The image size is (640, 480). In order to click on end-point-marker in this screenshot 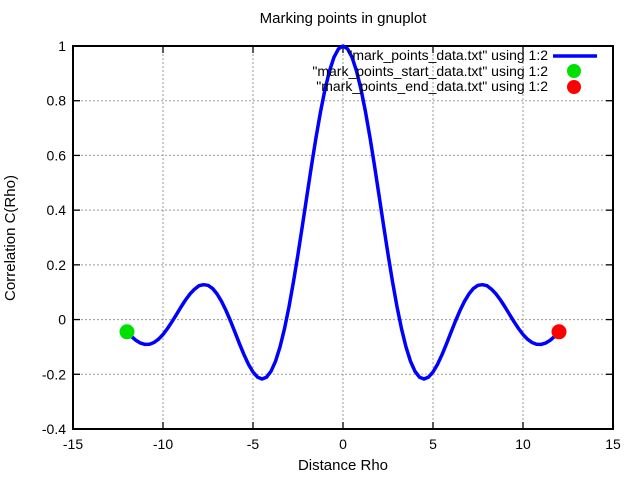, I will do `click(559, 332)`.